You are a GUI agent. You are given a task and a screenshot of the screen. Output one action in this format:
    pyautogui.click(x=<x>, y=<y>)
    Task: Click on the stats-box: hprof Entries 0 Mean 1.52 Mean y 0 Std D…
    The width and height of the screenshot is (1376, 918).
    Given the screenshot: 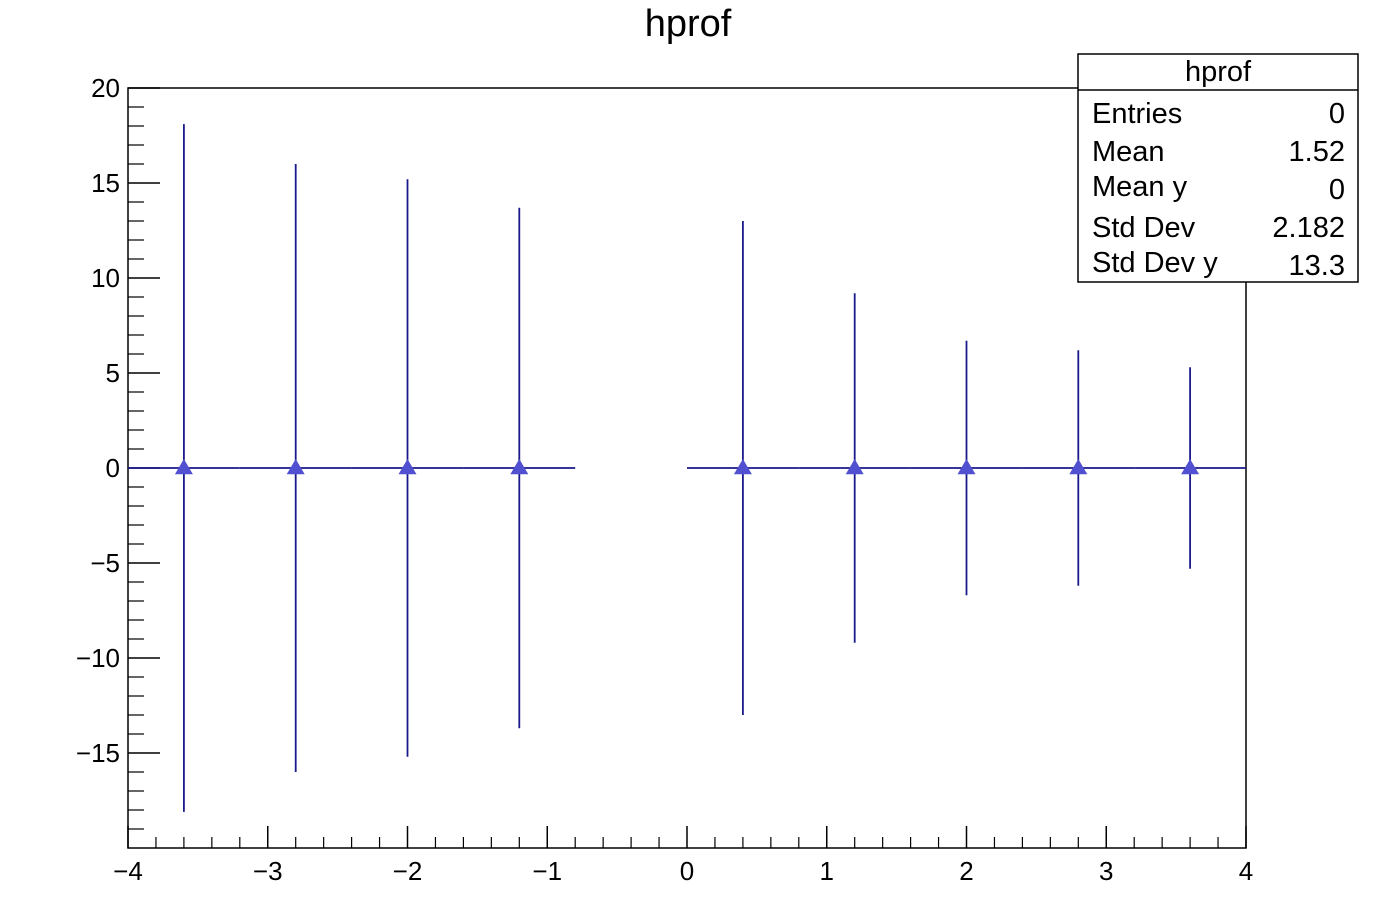 What is the action you would take?
    pyautogui.click(x=1218, y=168)
    